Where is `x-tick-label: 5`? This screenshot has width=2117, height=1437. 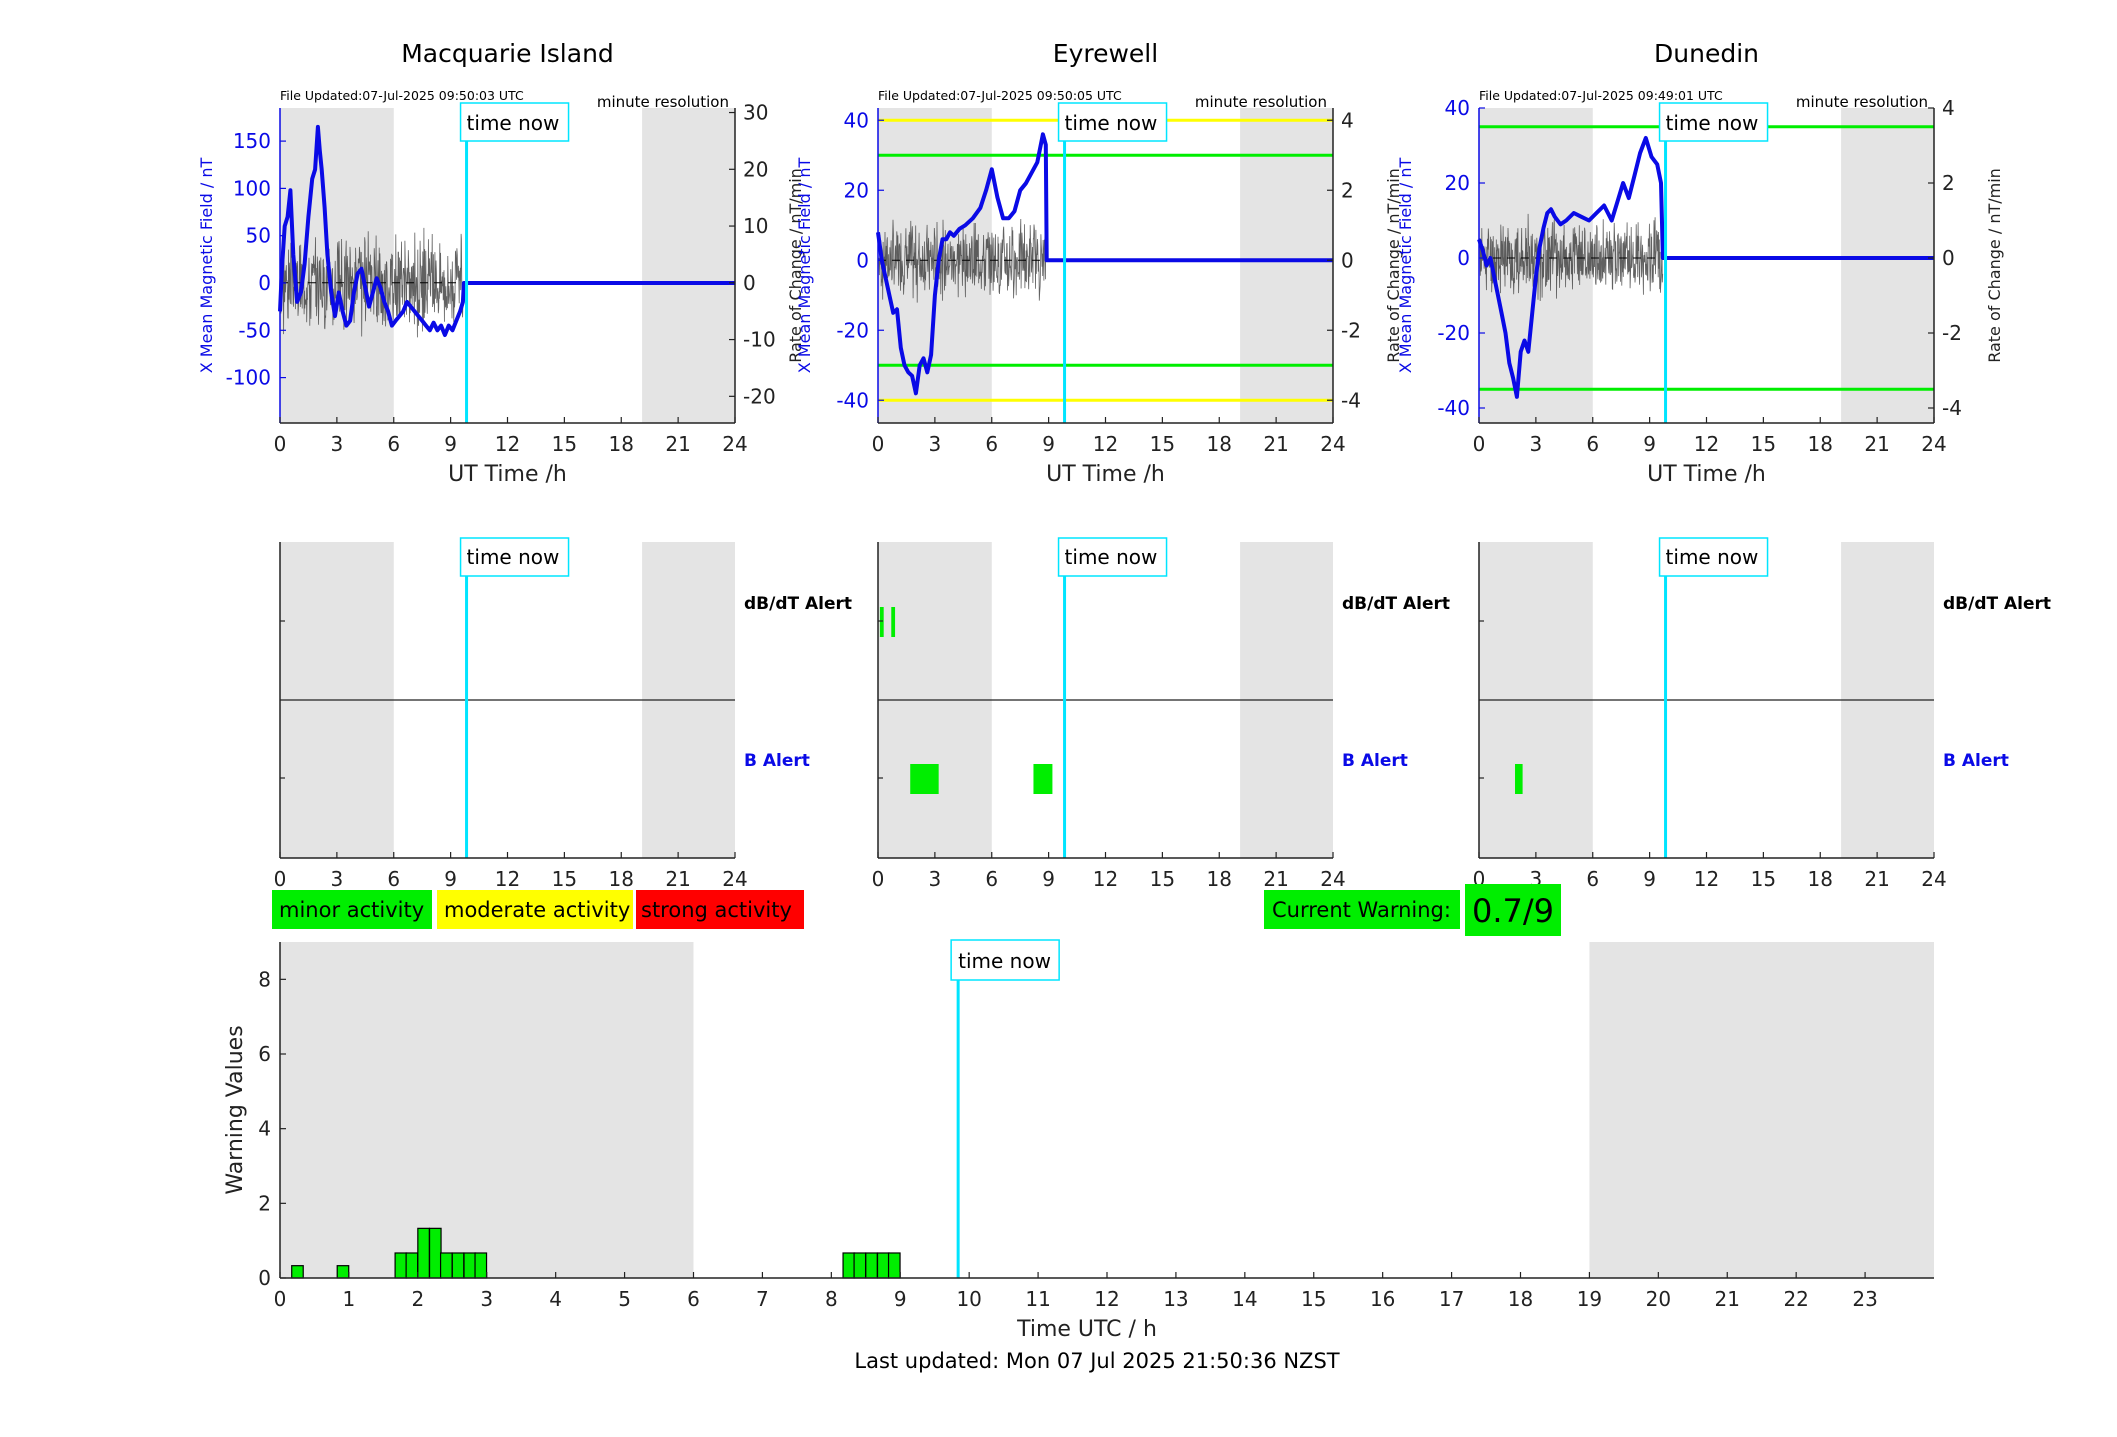
x-tick-label: 5 is located at coordinates (624, 1299).